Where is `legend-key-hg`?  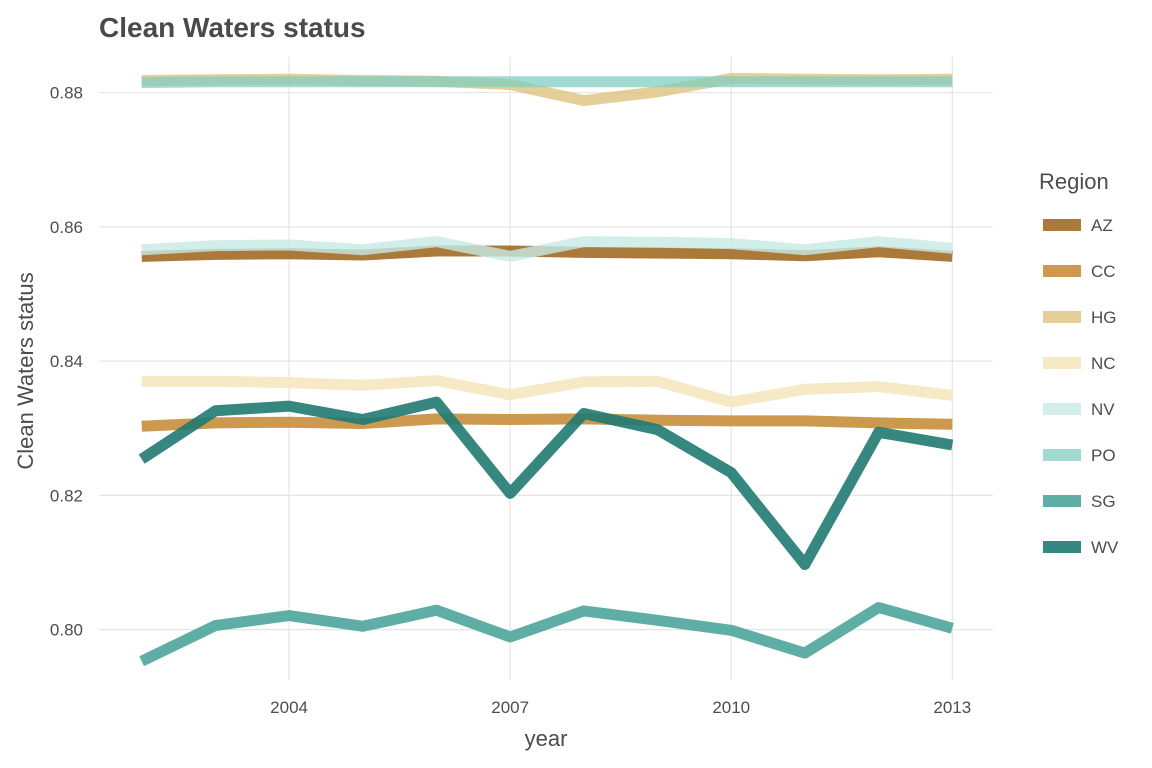 legend-key-hg is located at coordinates (1062, 317).